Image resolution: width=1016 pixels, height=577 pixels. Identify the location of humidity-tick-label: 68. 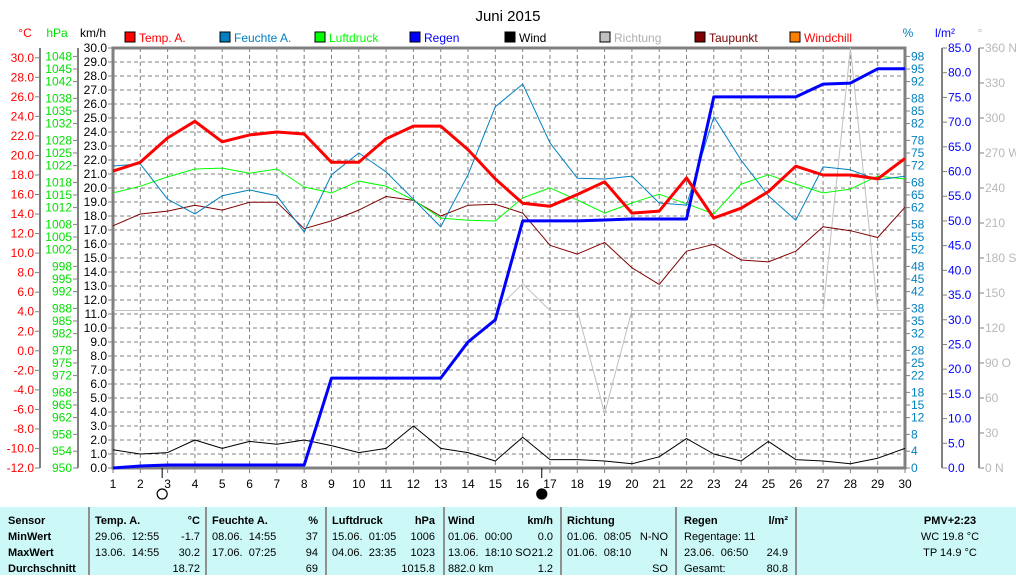
(918, 182).